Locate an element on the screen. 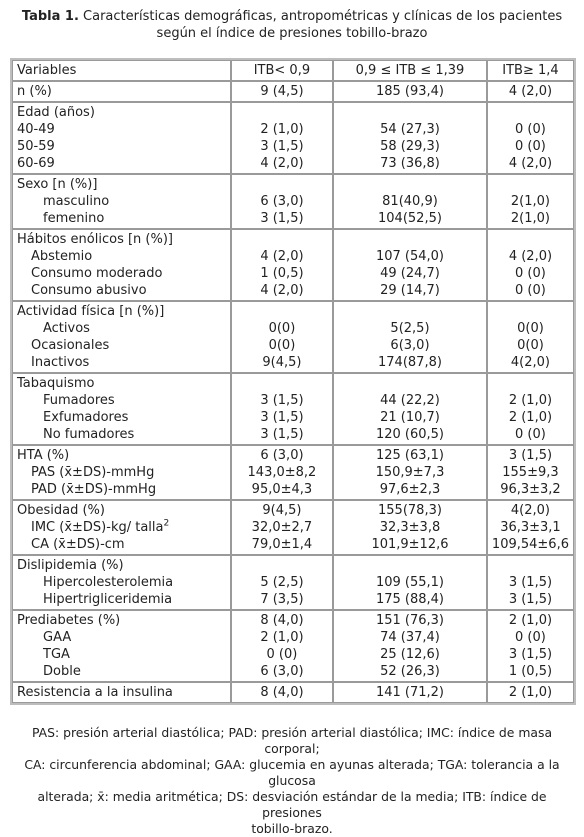 Image resolution: width=584 pixels, height=837 pixels. variable-label: PAD (x̄±DS)-mmHg is located at coordinates (121, 489).